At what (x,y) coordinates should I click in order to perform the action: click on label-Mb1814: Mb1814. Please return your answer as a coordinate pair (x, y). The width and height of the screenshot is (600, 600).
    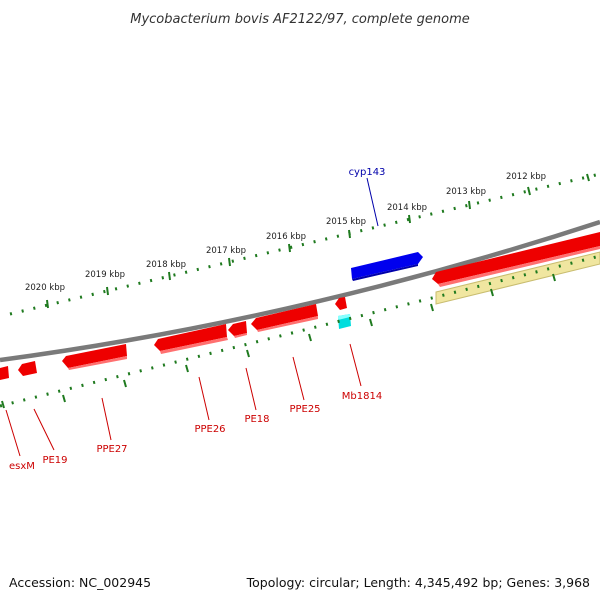
    Looking at the image, I should click on (362, 396).